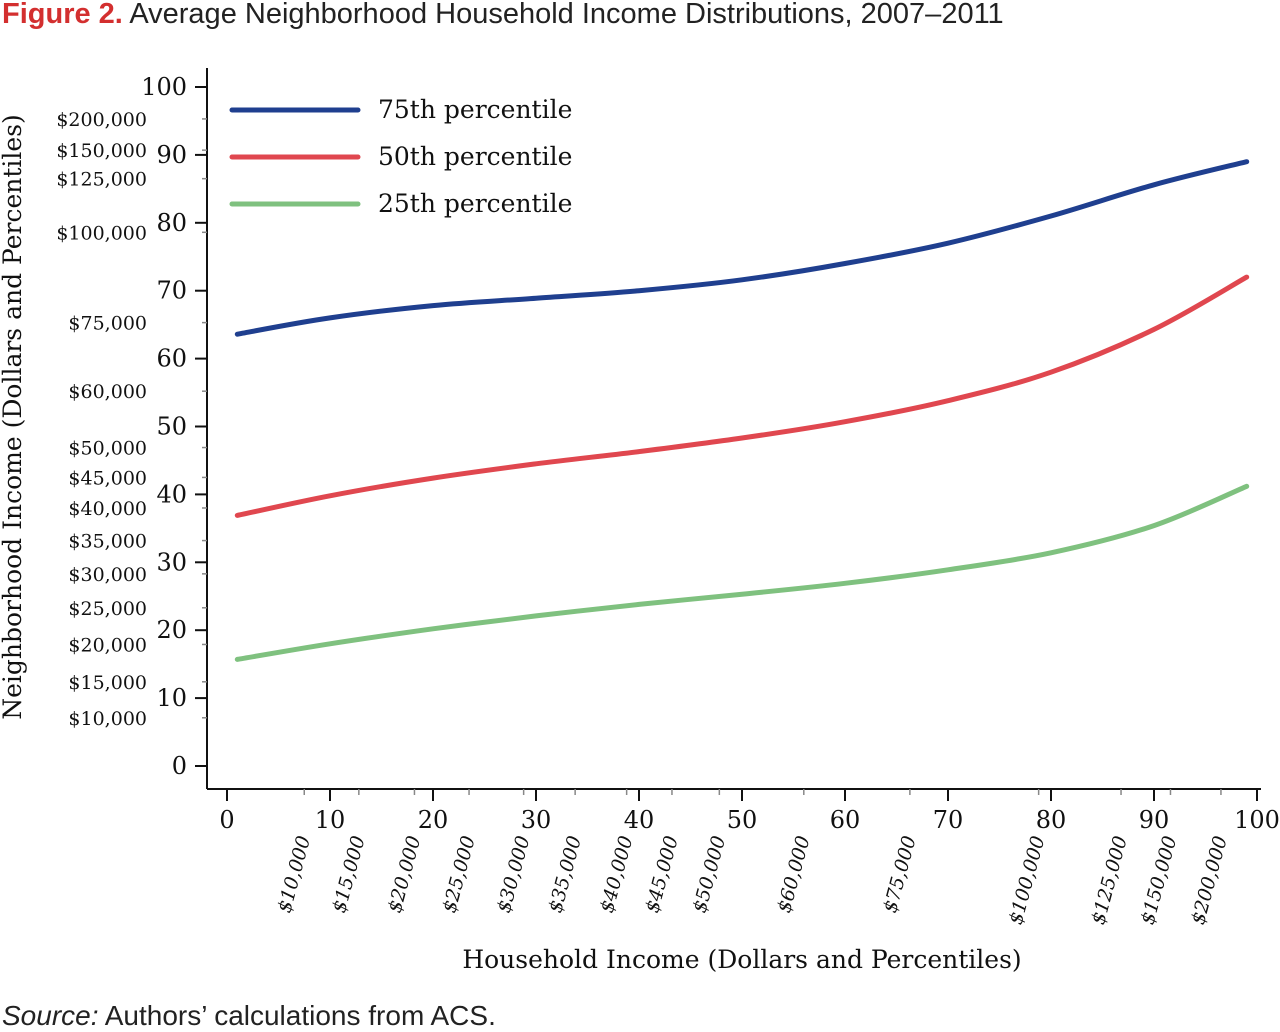 The image size is (1280, 1032). Describe the element at coordinates (845, 820) in the screenshot. I see `x-tick-label: 60` at that location.